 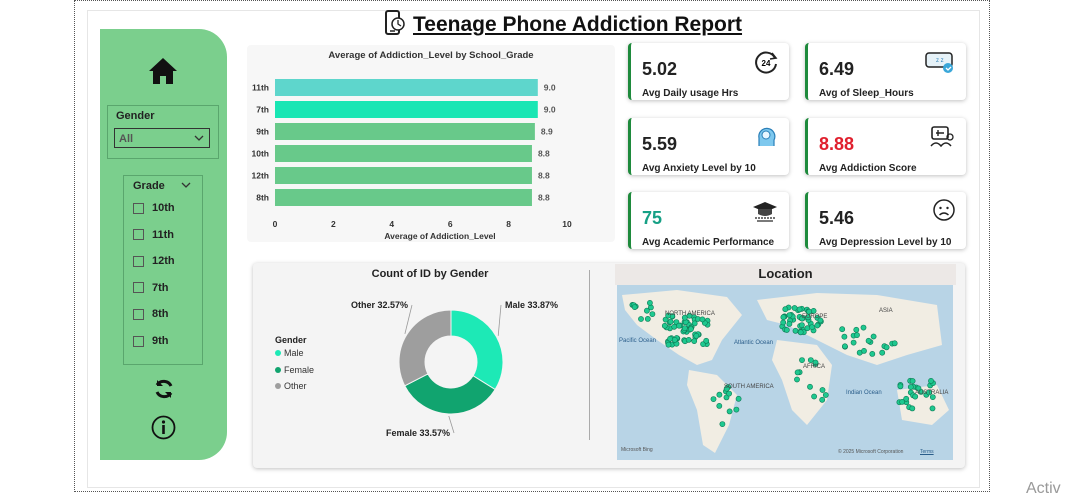 I want to click on bar-8th, so click(x=403, y=197).